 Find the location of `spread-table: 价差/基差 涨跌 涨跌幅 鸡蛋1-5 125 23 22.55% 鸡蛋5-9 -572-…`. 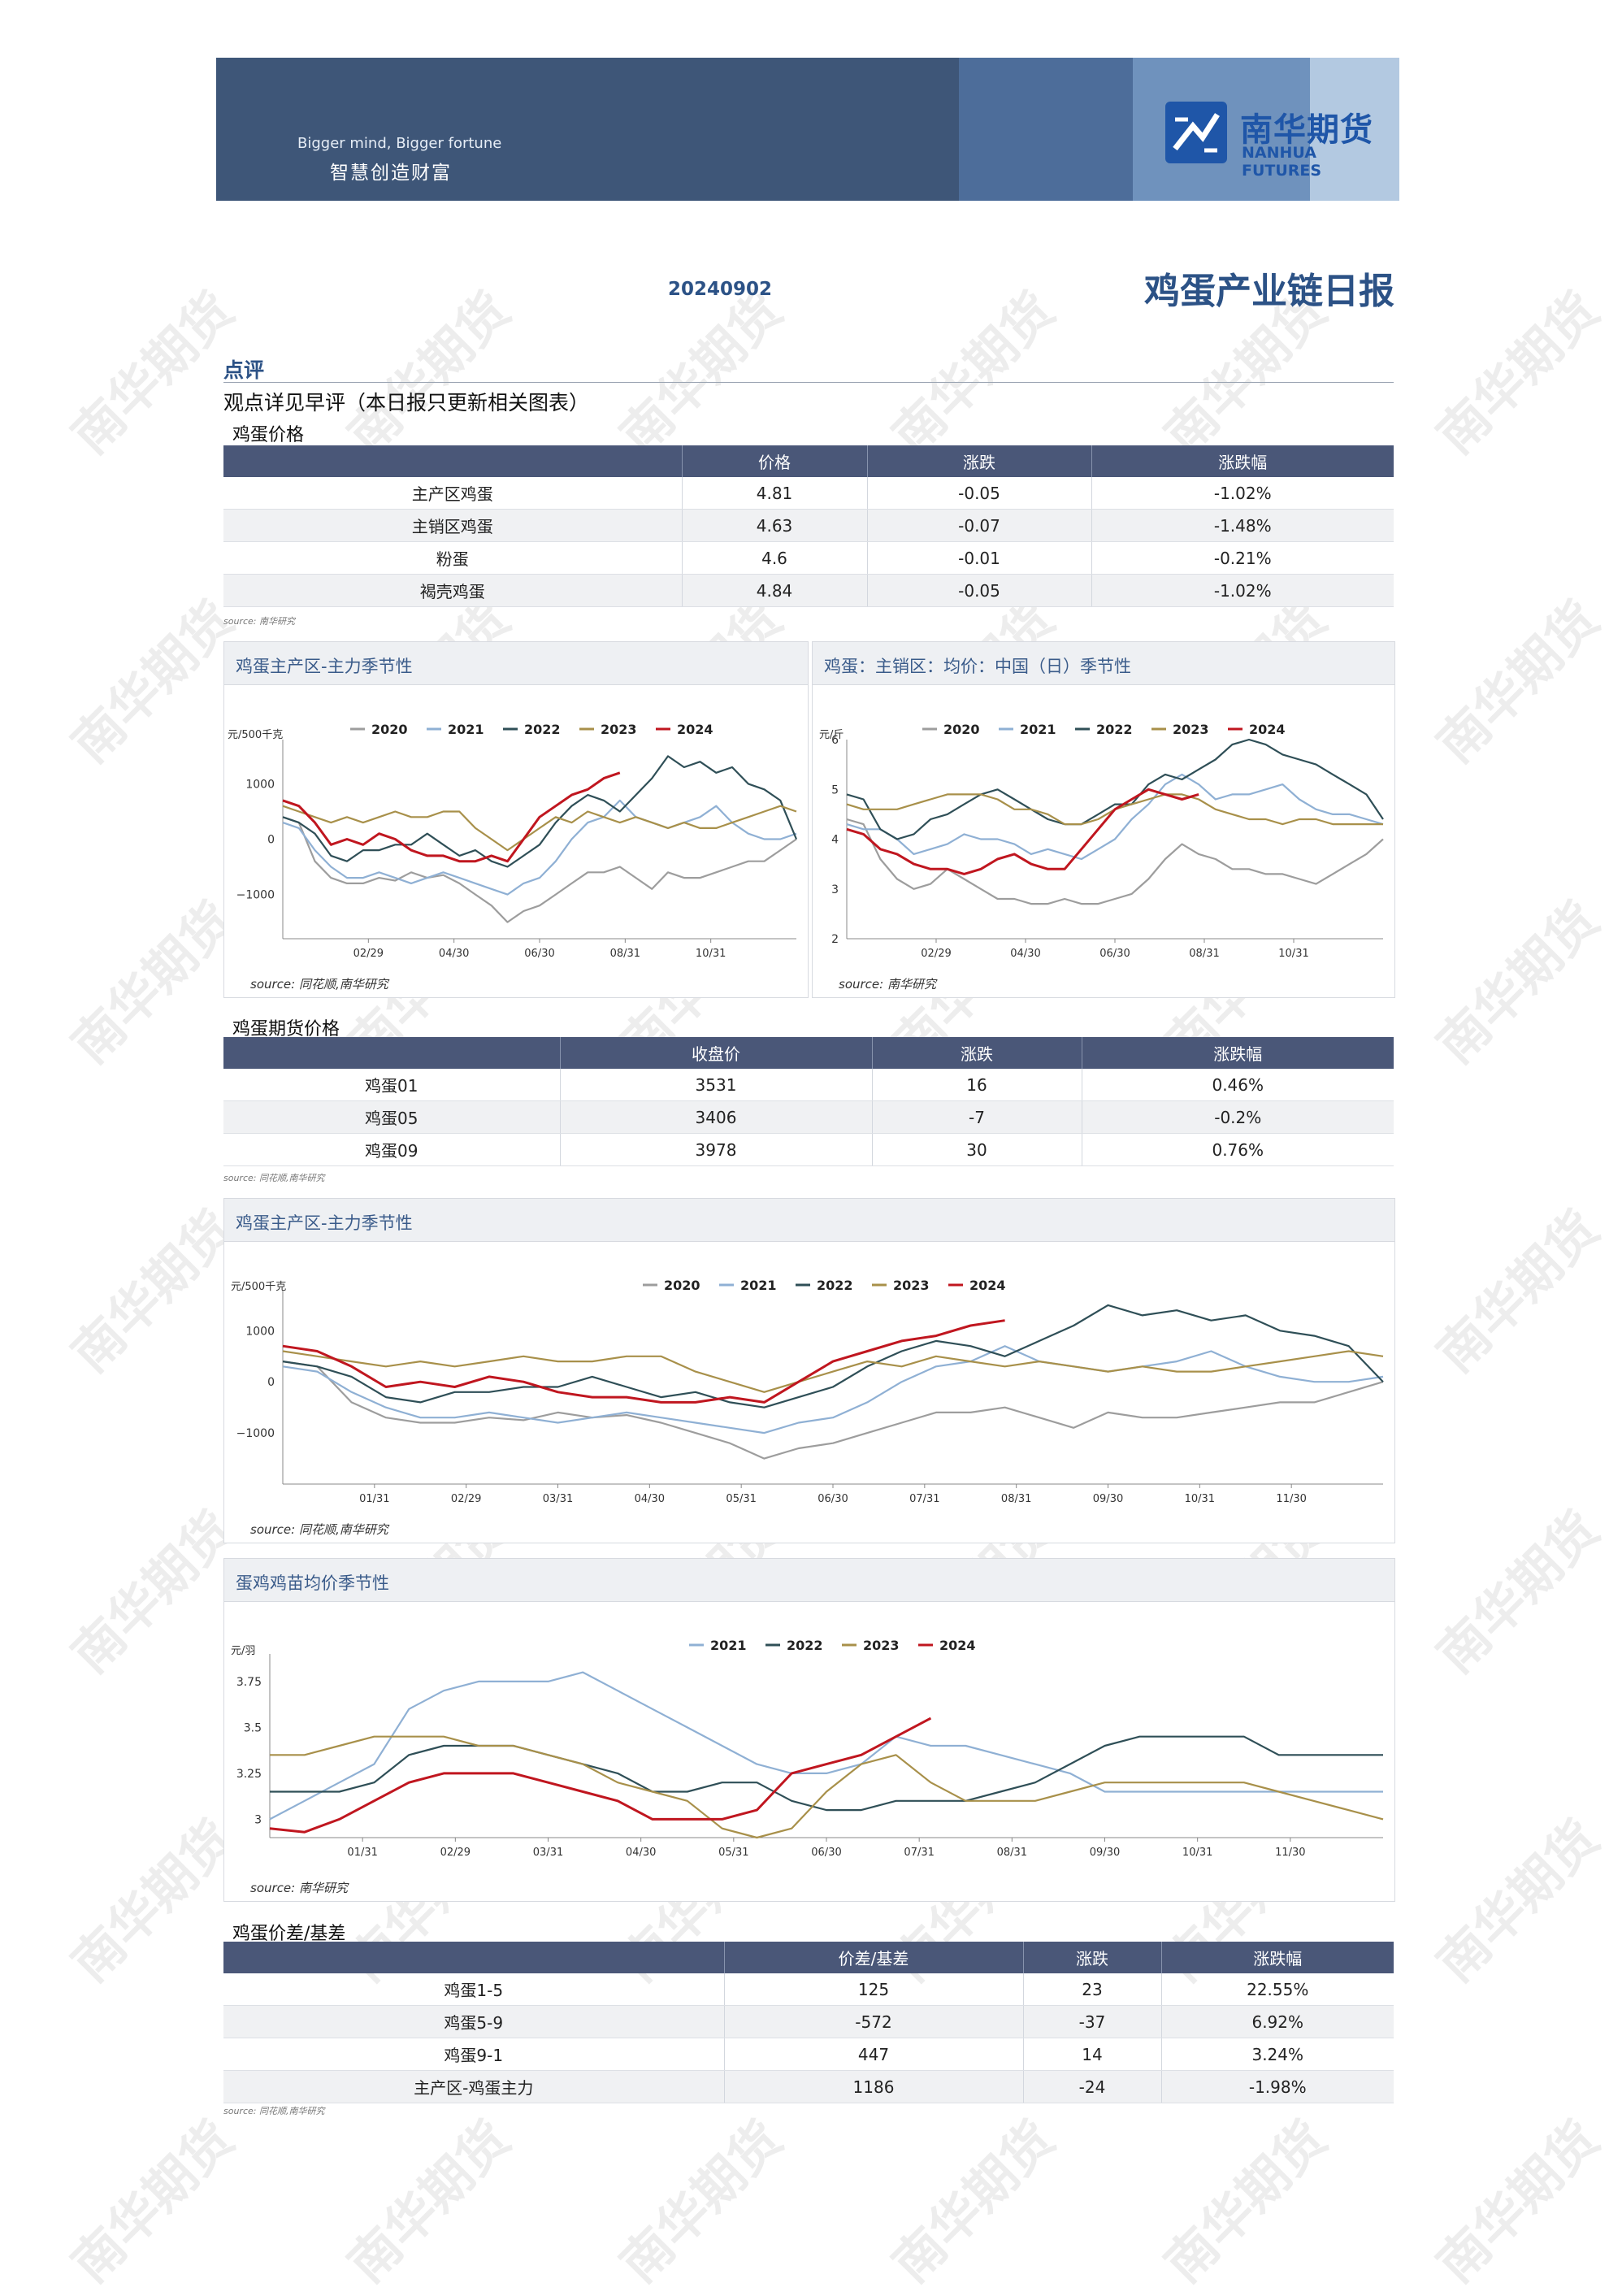

spread-table: 价差/基差 涨跌 涨跌幅 鸡蛋1-5 125 23 22.55% 鸡蛋5-9 -572-… is located at coordinates (808, 2022).